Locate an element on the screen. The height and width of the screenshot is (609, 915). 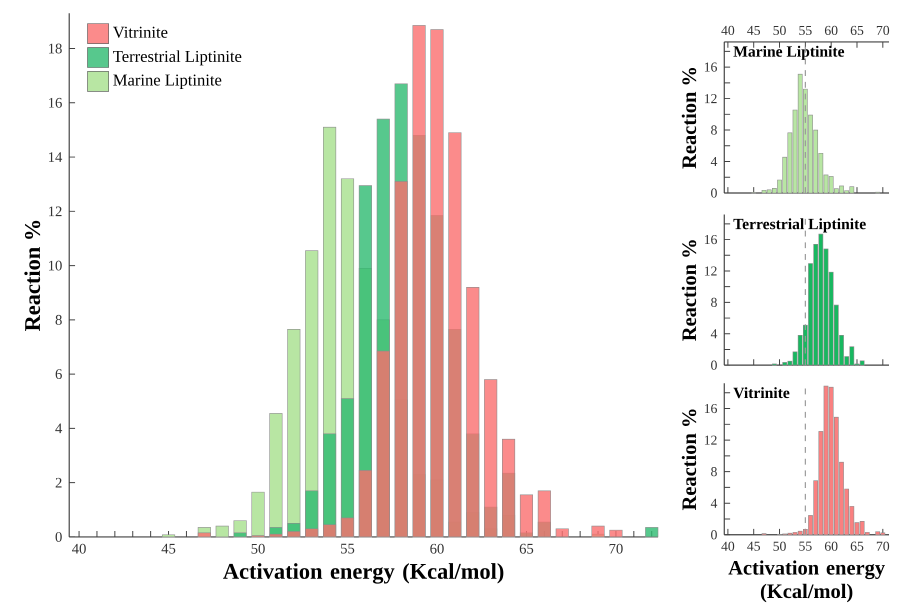
y-tick-label: 2 is located at coordinates (59, 483).